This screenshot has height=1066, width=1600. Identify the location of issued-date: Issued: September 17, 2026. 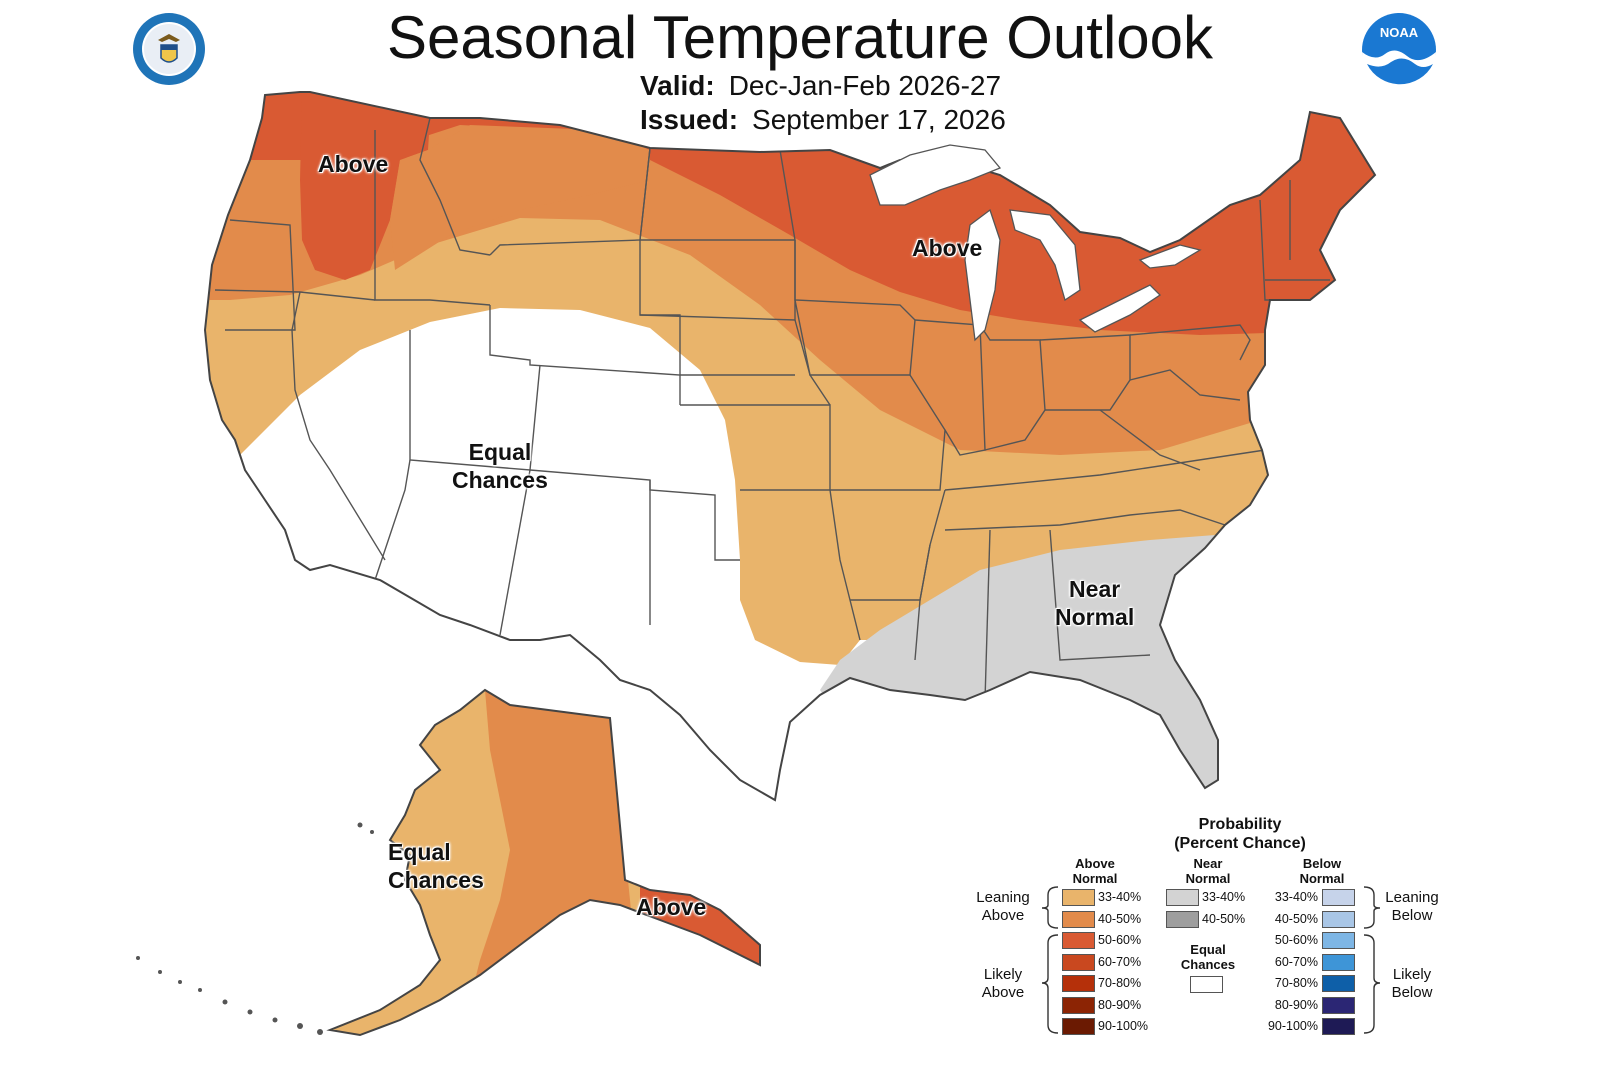
(823, 120).